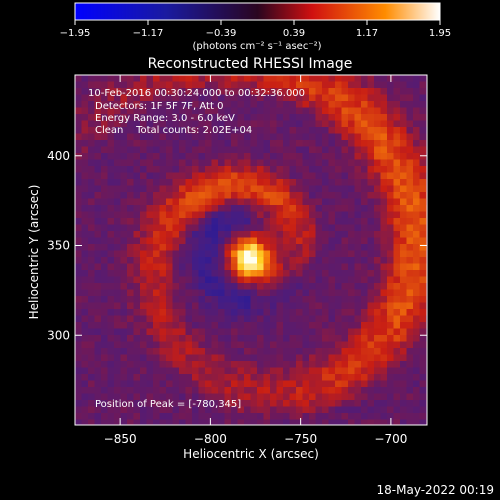 This screenshot has width=500, height=500. What do you see at coordinates (58, 156) in the screenshot?
I see `y-tick-label: 400` at bounding box center [58, 156].